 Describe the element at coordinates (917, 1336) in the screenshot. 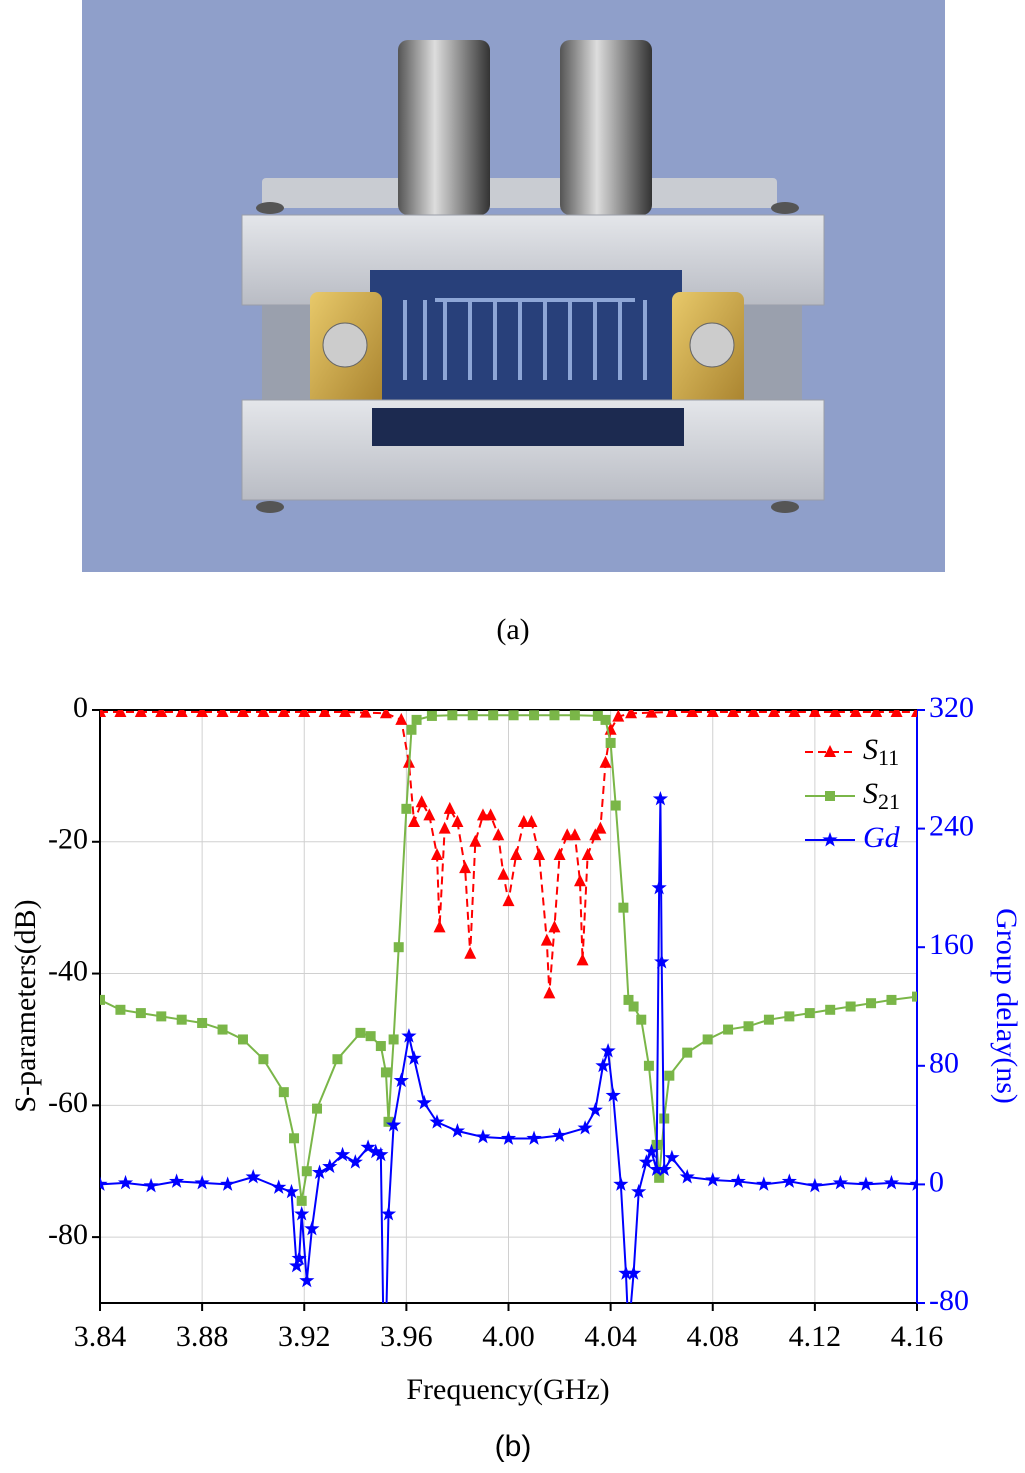

I see `x-tick-label: 4.16` at that location.